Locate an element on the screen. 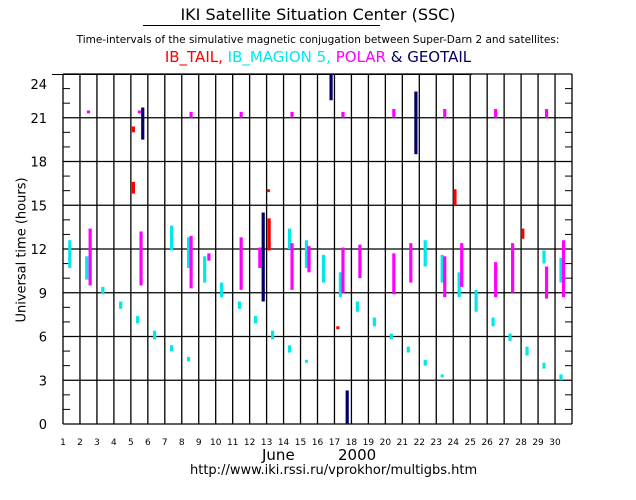 This screenshot has height=500, width=636. x-tick-label: 2 is located at coordinates (80, 443).